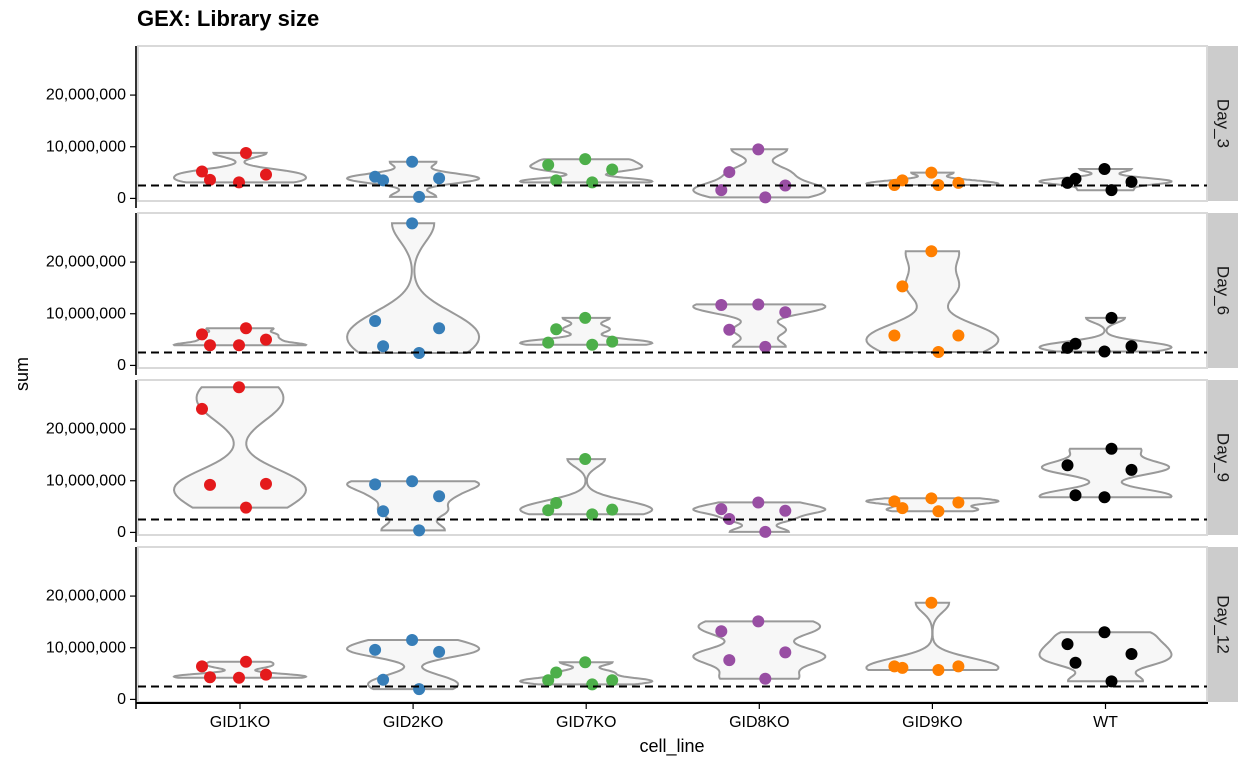  I want to click on violin-Day_9-WT, so click(1105, 473).